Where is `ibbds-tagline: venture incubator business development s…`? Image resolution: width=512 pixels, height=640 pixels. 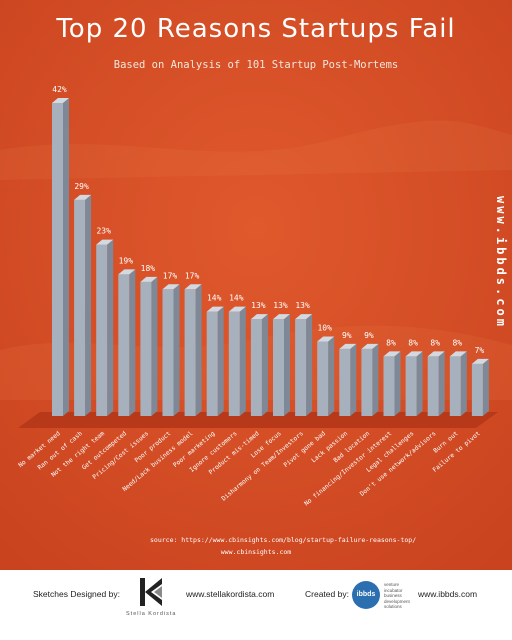 ibbds-tagline: venture incubator business development s… is located at coordinates (397, 595).